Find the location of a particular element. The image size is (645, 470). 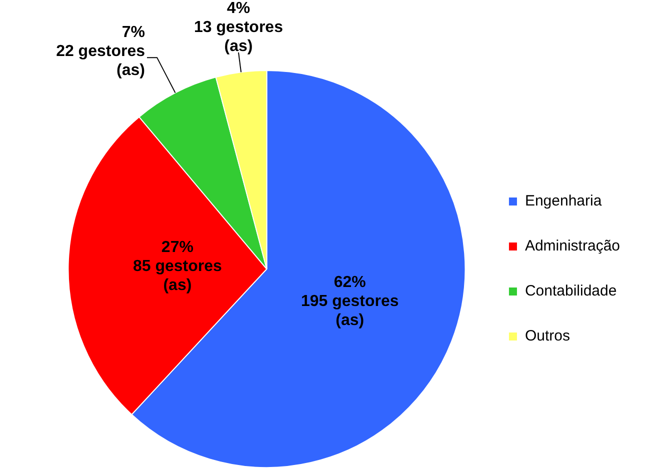

legend-label: Engenharia is located at coordinates (563, 201).